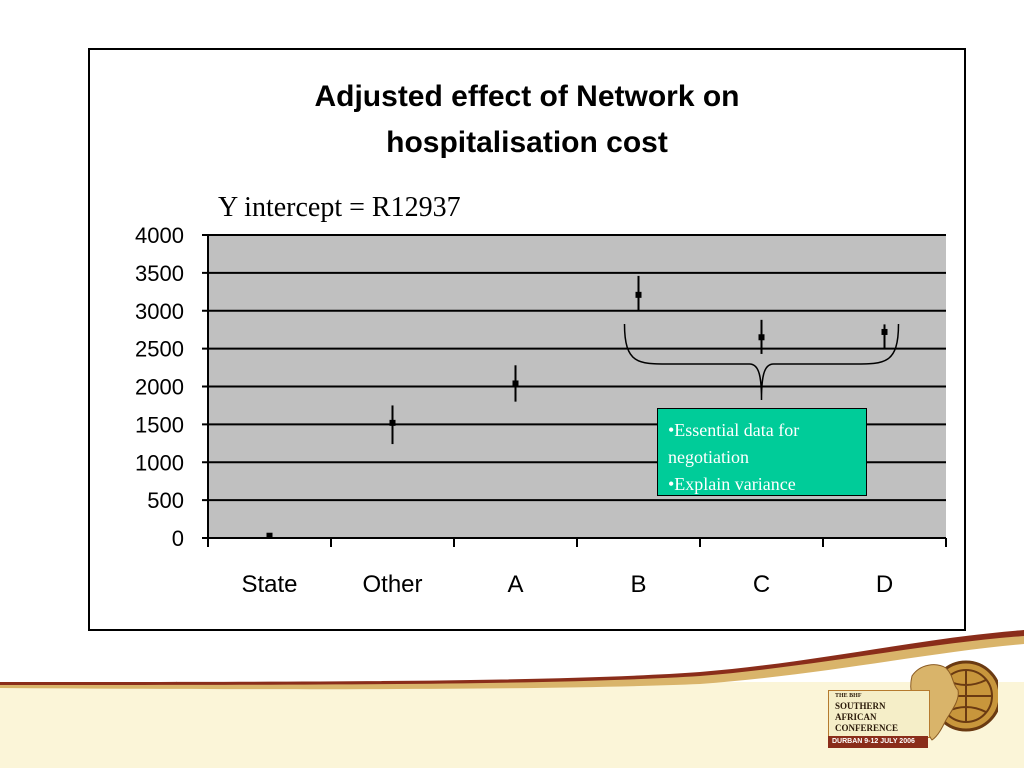 This screenshot has width=1024, height=768. I want to click on logo-text-box: THE BHF SOUTHERN AFRICAN CONFERENCE, so click(879, 714).